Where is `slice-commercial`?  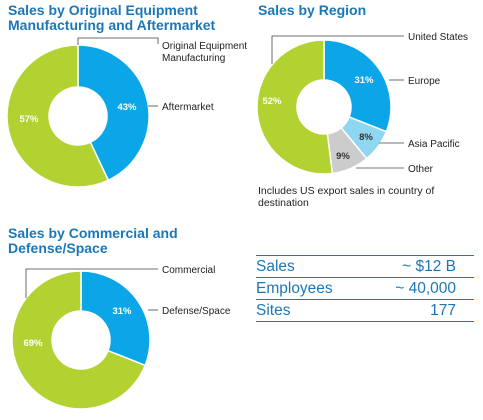
slice-commercial is located at coordinates (79, 340).